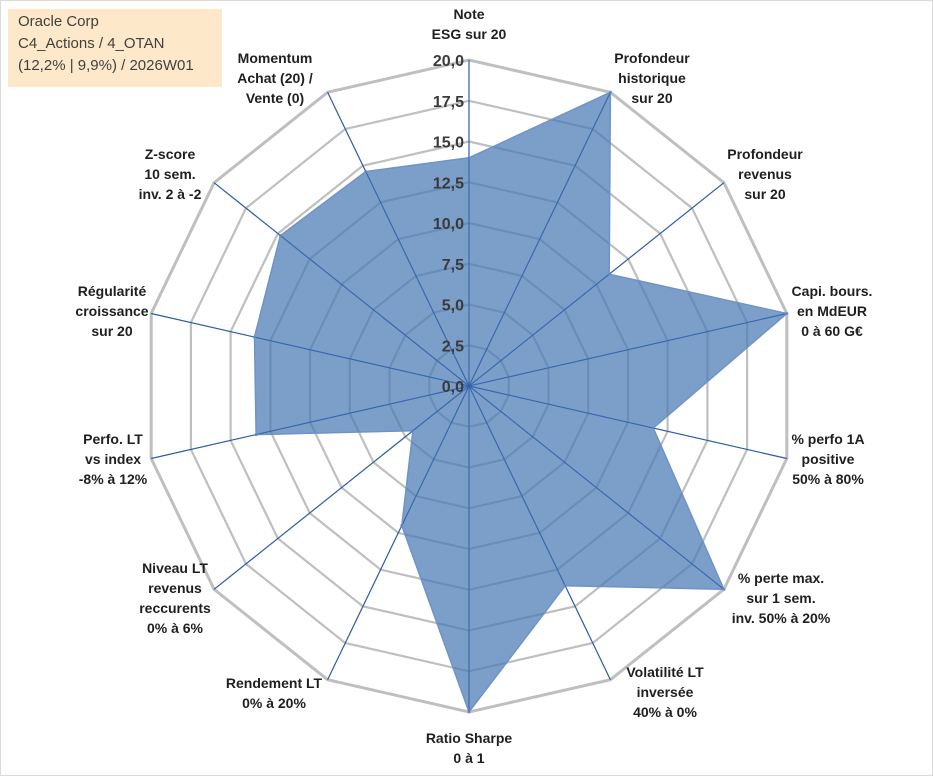 The image size is (933, 776). What do you see at coordinates (665, 712) in the screenshot?
I see `axis-label-line: 40% à 0%` at bounding box center [665, 712].